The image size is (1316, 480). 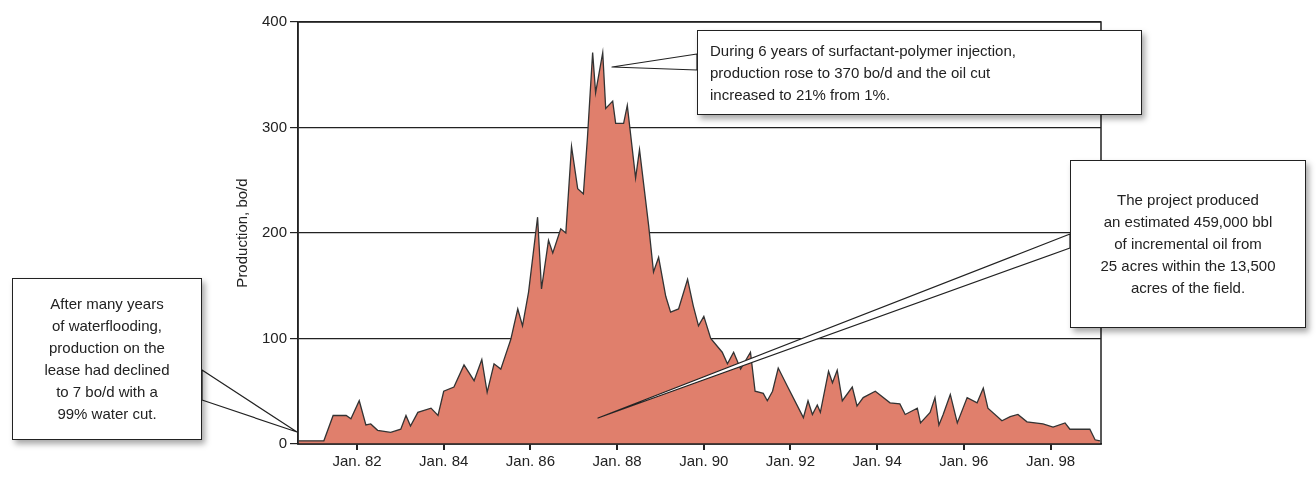 I want to click on annotation: The project produced an estimated 459,000 bbl of incremental oil from 25 acres within the 13,500 acres of the field., so click(x=1188, y=244).